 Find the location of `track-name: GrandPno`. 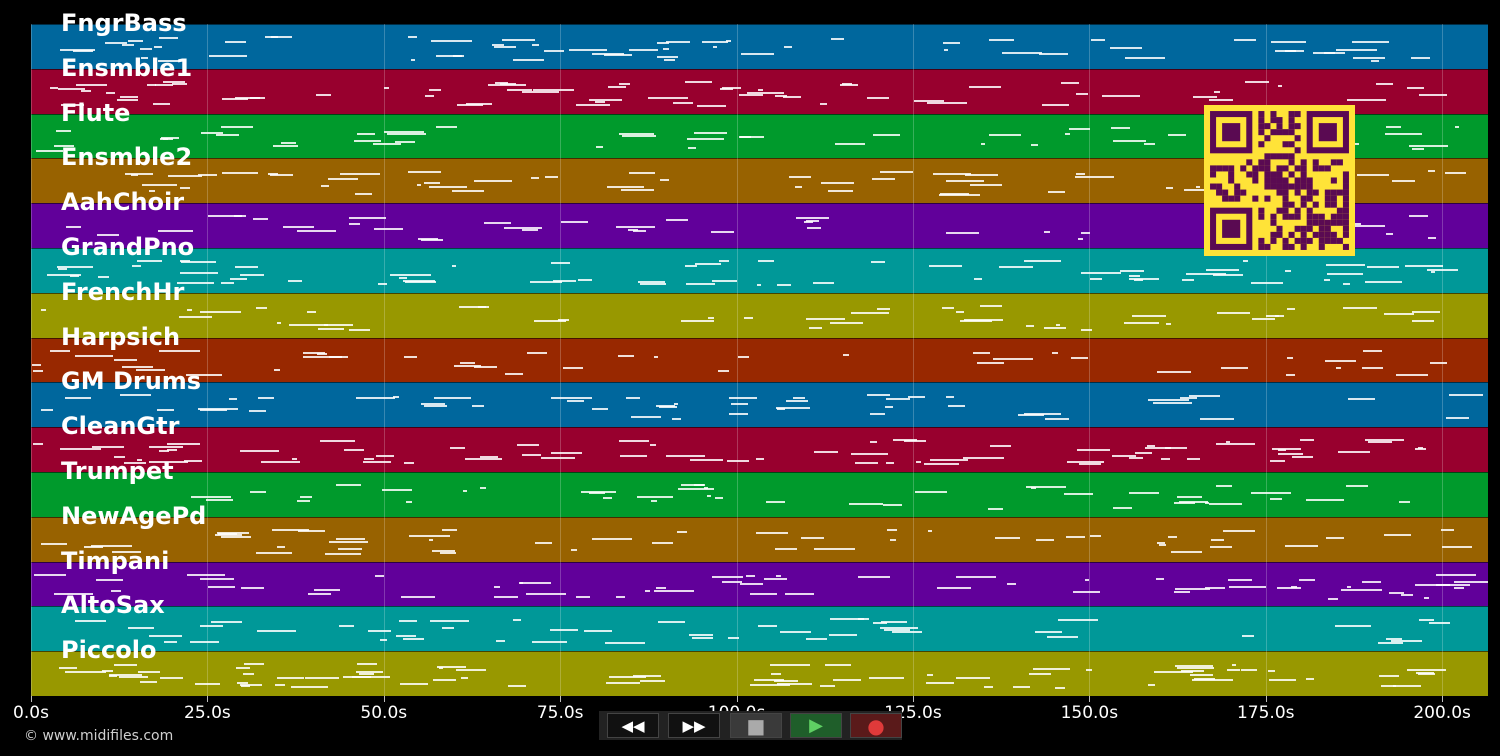

track-name: GrandPno is located at coordinates (128, 247).